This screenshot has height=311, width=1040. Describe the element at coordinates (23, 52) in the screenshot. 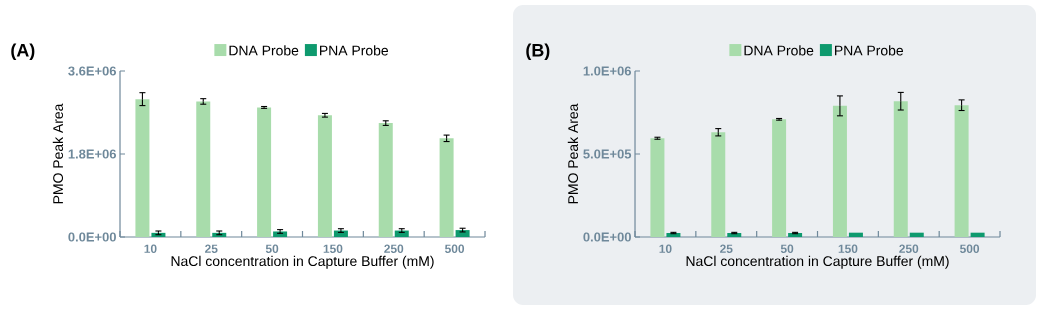

I see `chart-title: (A)` at that location.